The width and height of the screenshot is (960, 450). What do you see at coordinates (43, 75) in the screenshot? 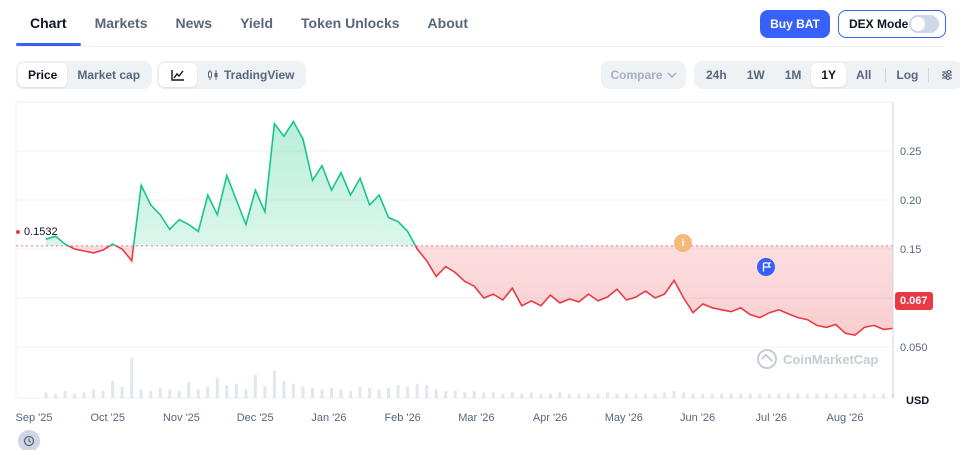
I see `metric-price-button: Price` at bounding box center [43, 75].